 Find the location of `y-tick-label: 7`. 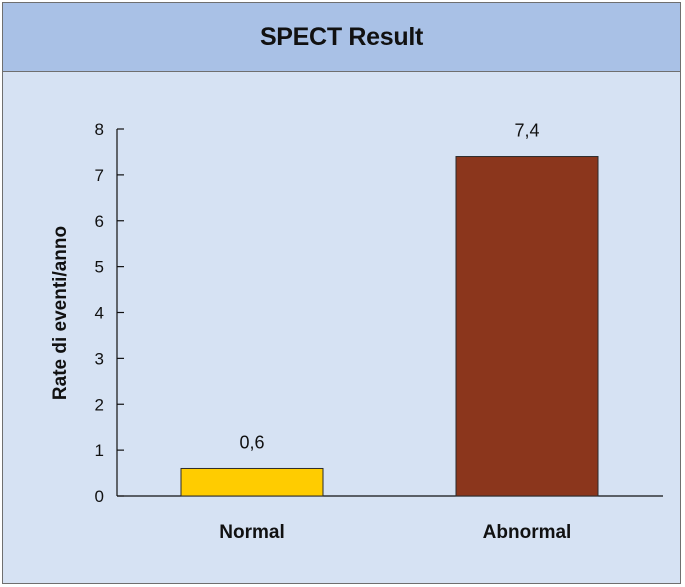

y-tick-label: 7 is located at coordinates (99, 175).